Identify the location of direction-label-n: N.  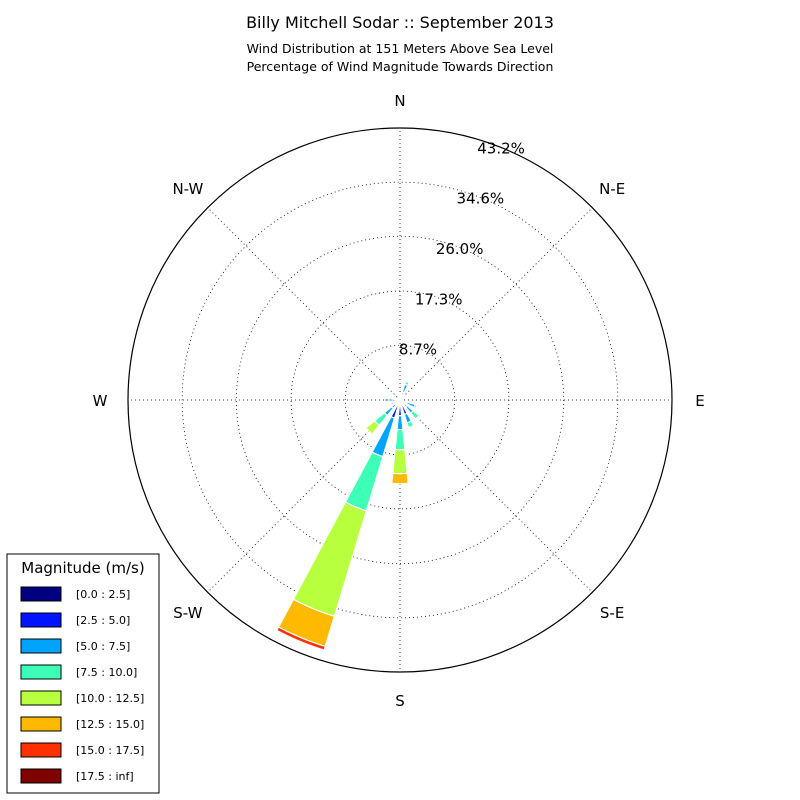
(399, 101).